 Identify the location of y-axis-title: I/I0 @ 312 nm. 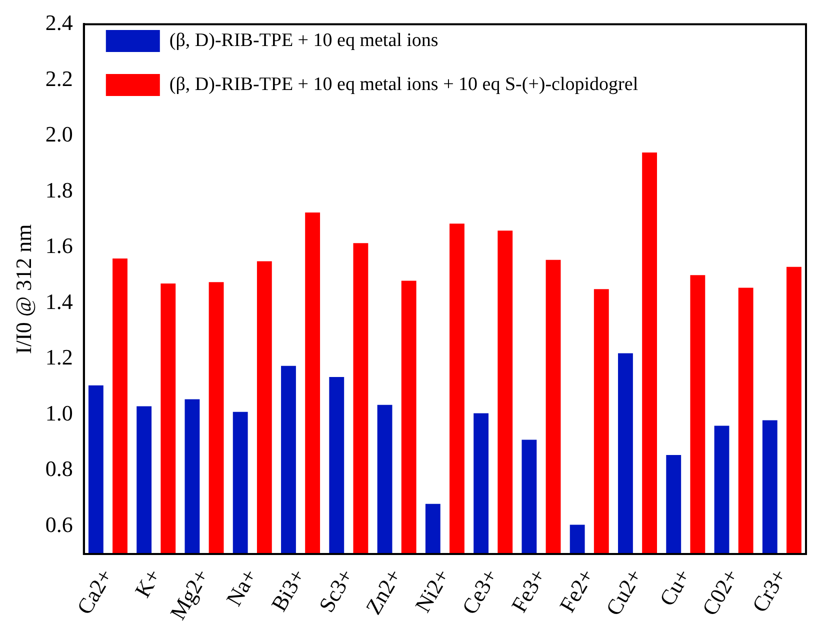
(23, 289).